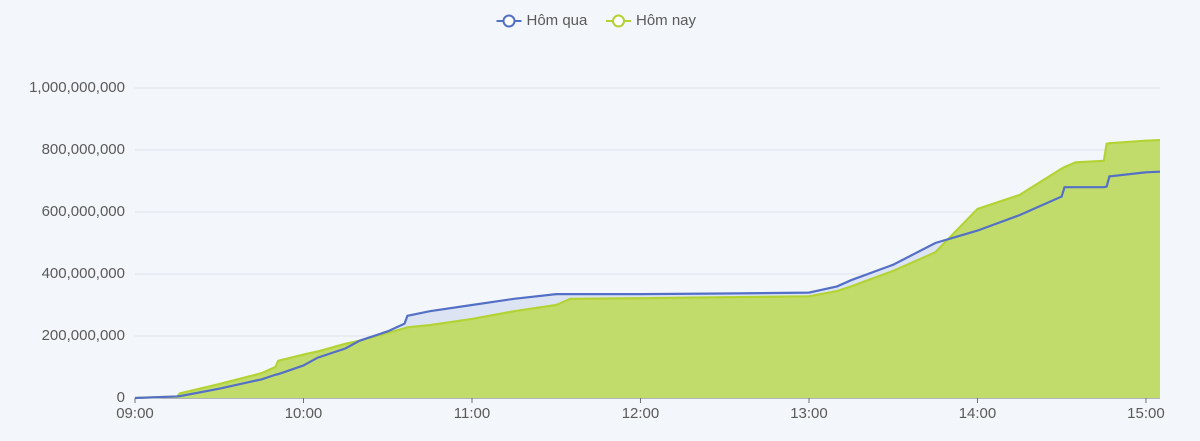  What do you see at coordinates (809, 413) in the screenshot?
I see `x-tick-label: 13:00` at bounding box center [809, 413].